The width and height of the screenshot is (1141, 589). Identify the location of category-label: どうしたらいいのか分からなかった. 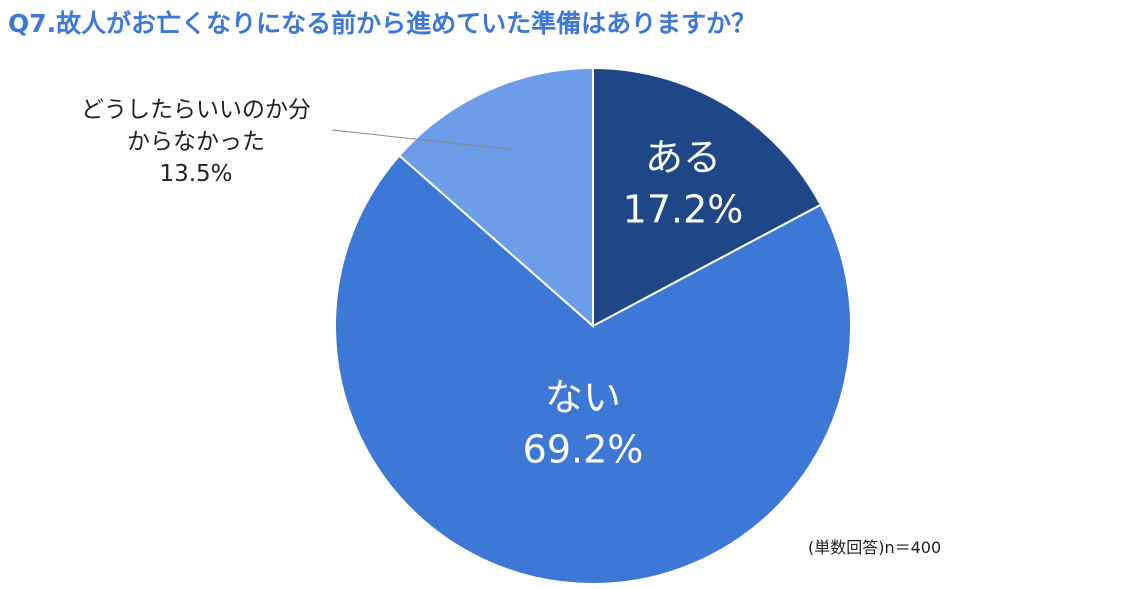
(196, 126).